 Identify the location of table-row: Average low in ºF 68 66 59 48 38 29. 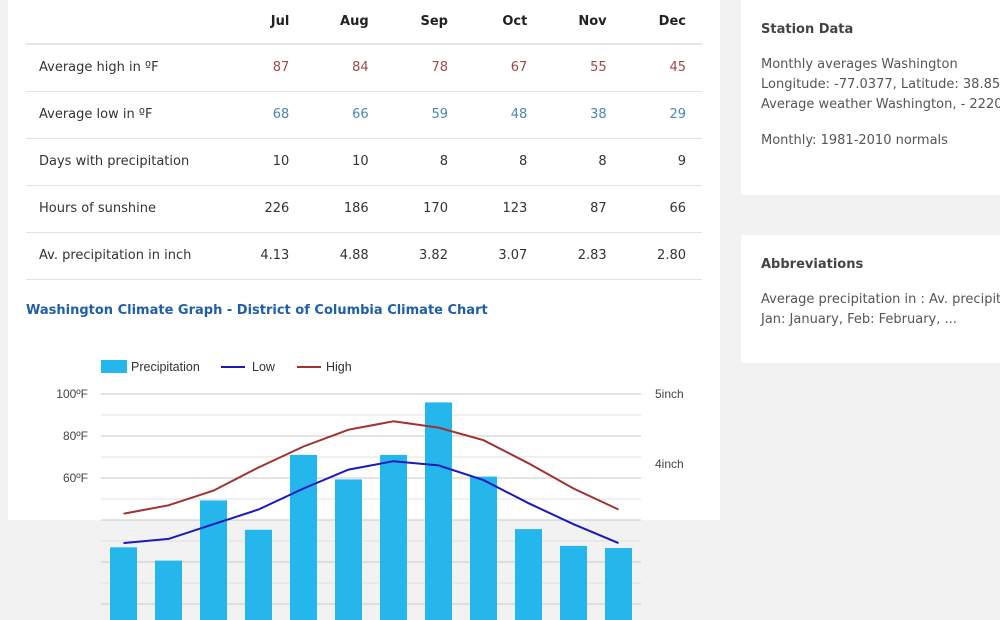
(364, 115).